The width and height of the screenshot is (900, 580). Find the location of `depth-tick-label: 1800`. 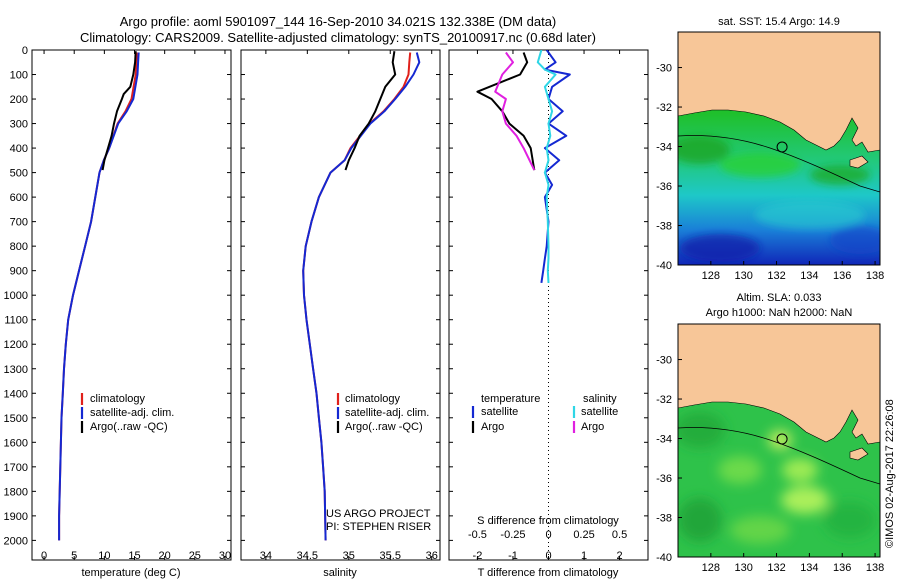

depth-tick-label: 1800 is located at coordinates (16, 492).